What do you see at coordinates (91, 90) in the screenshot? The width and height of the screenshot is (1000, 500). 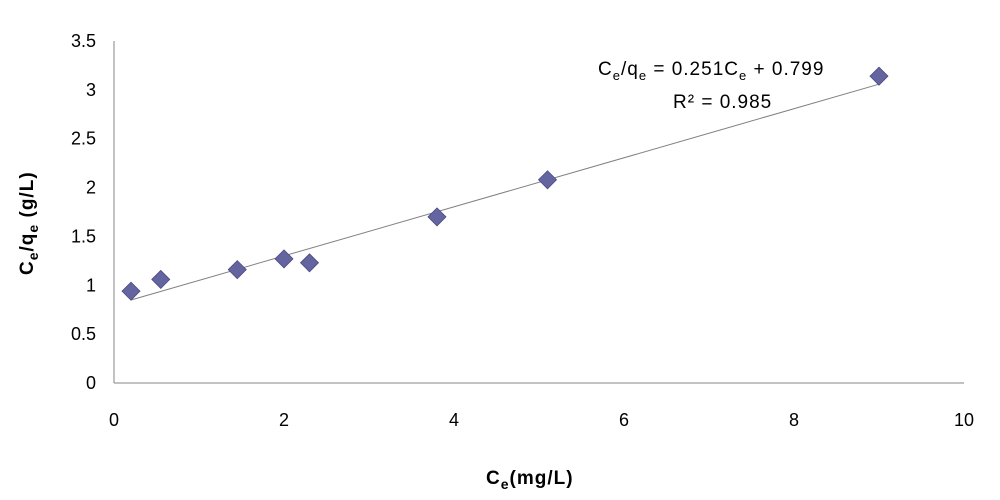 I see `y-tick-label: 3` at bounding box center [91, 90].